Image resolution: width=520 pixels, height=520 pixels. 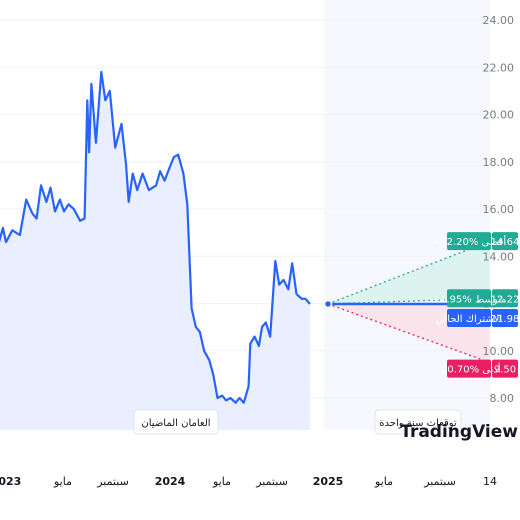 I want to click on x-tick-label: 2024, so click(x=170, y=481).